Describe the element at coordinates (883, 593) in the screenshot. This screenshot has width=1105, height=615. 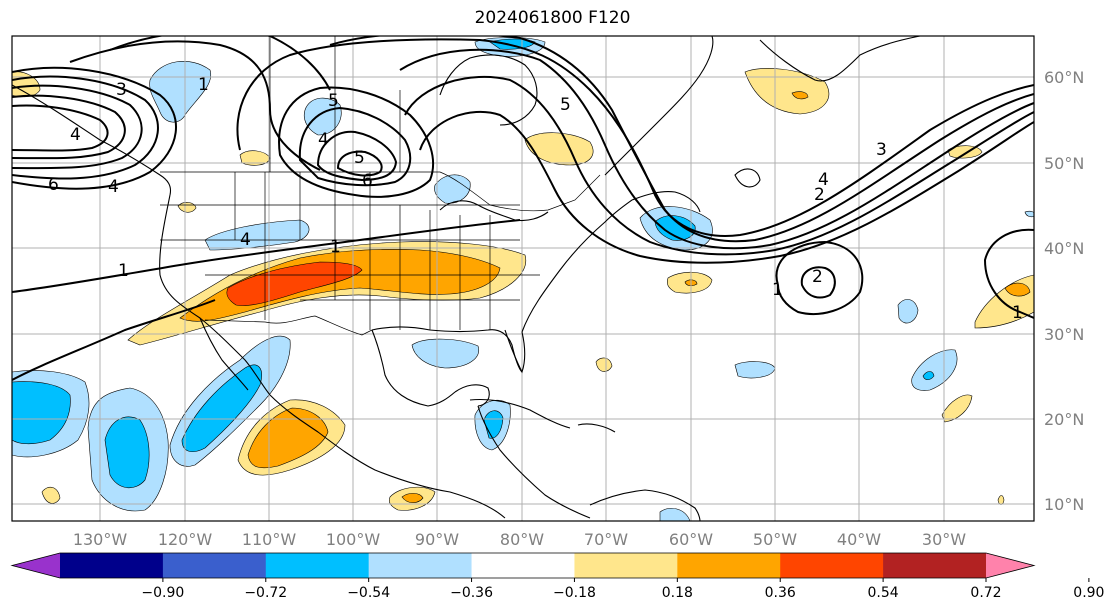
I see `colorbar-tick-label: 0.54` at that location.